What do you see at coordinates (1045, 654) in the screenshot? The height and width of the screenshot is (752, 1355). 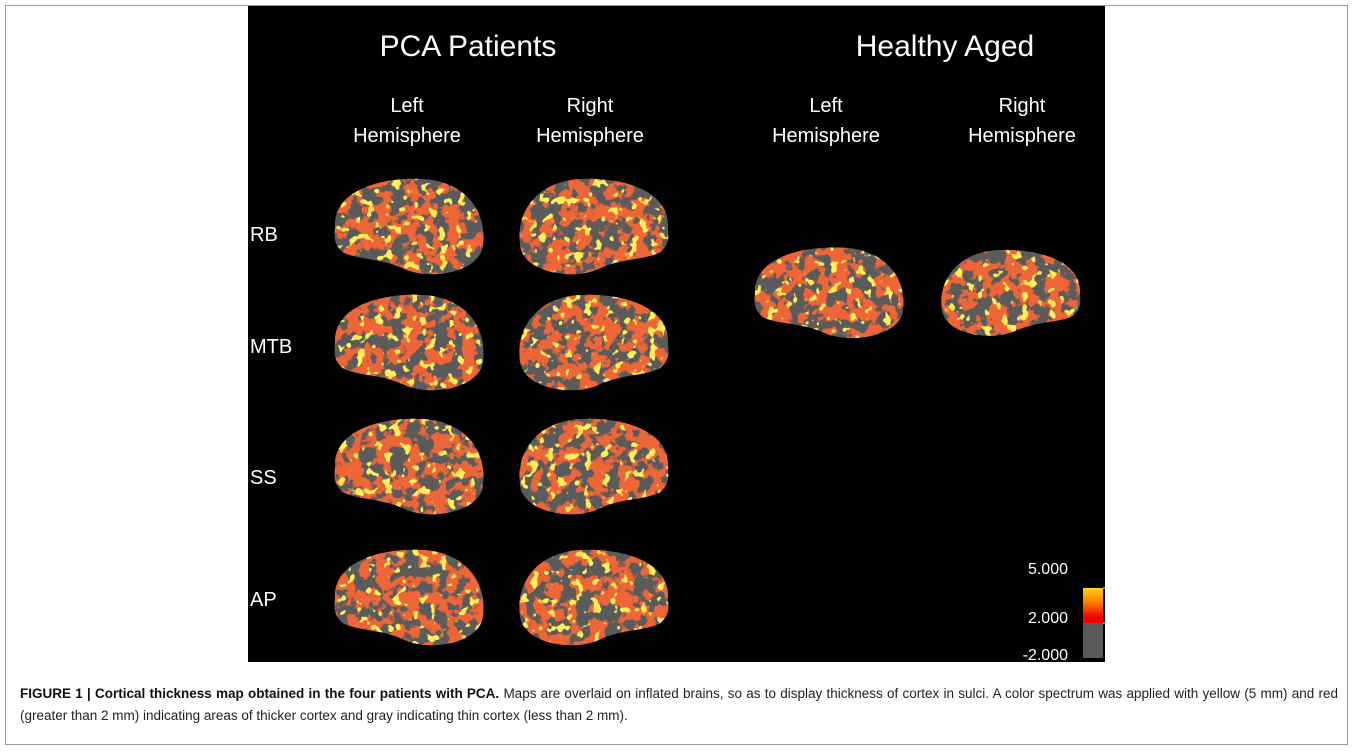 I see `colorbar-label: -2.000` at bounding box center [1045, 654].